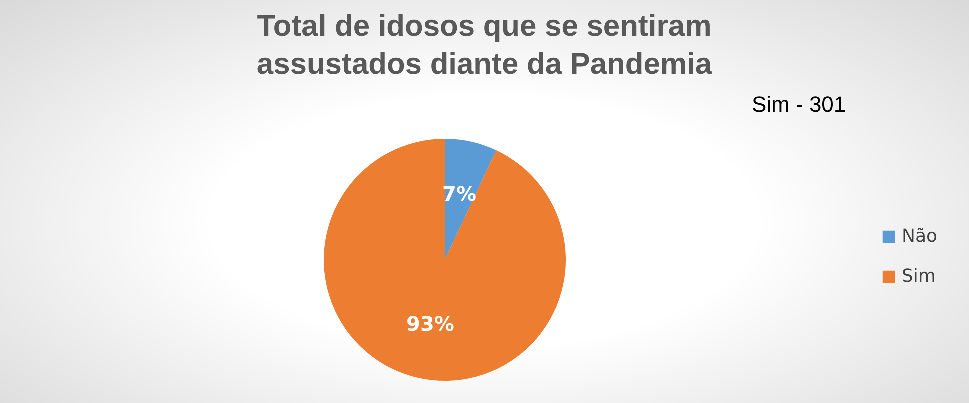 The height and width of the screenshot is (403, 969). Describe the element at coordinates (430, 324) in the screenshot. I see `data-label: 93%` at that location.